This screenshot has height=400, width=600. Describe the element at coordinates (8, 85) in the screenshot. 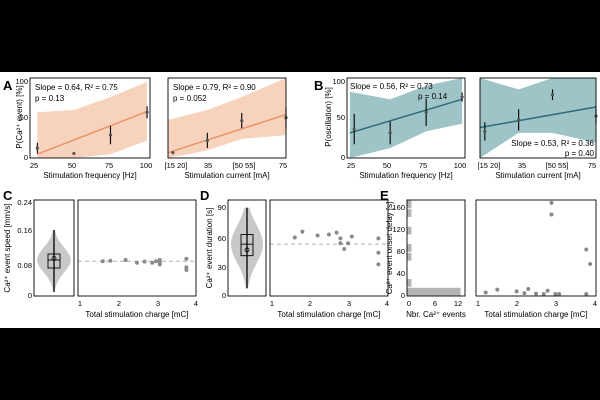

I see `panel-a-letter: A` at that location.